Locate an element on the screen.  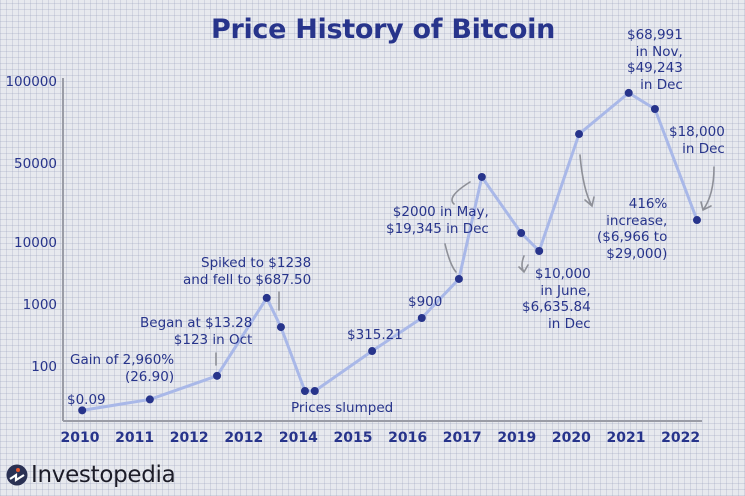
annotation-2010: $0.09 is located at coordinates (86, 400).